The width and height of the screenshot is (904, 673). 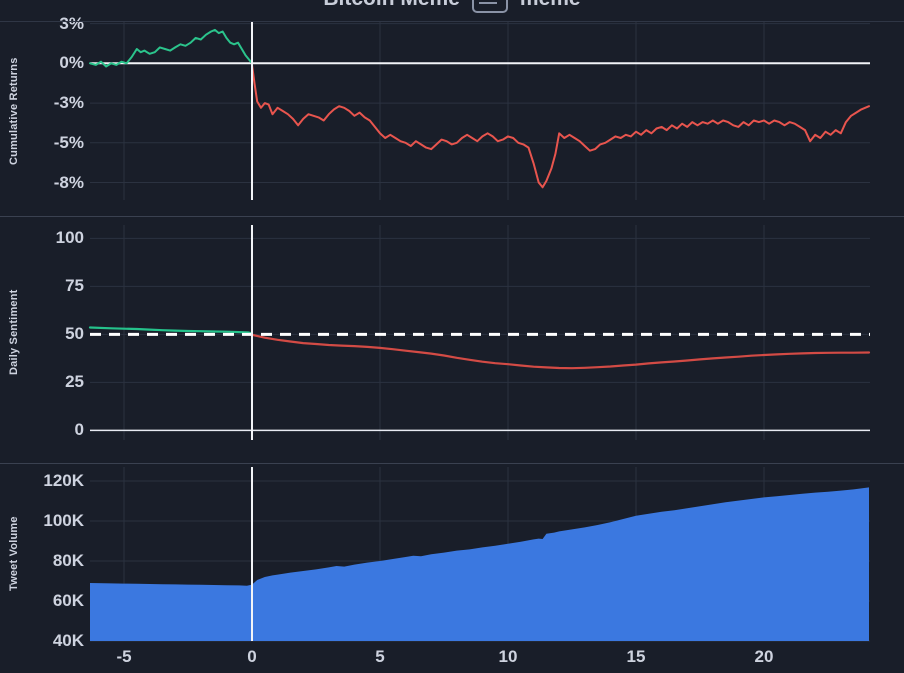 What do you see at coordinates (74, 382) in the screenshot?
I see `y-tick-label: 25` at bounding box center [74, 382].